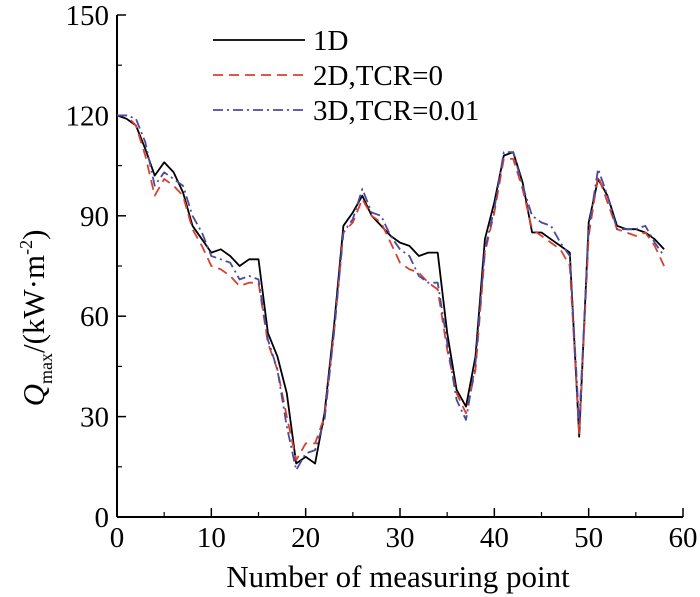  I want to click on x-tick-label: 50, so click(588, 538).